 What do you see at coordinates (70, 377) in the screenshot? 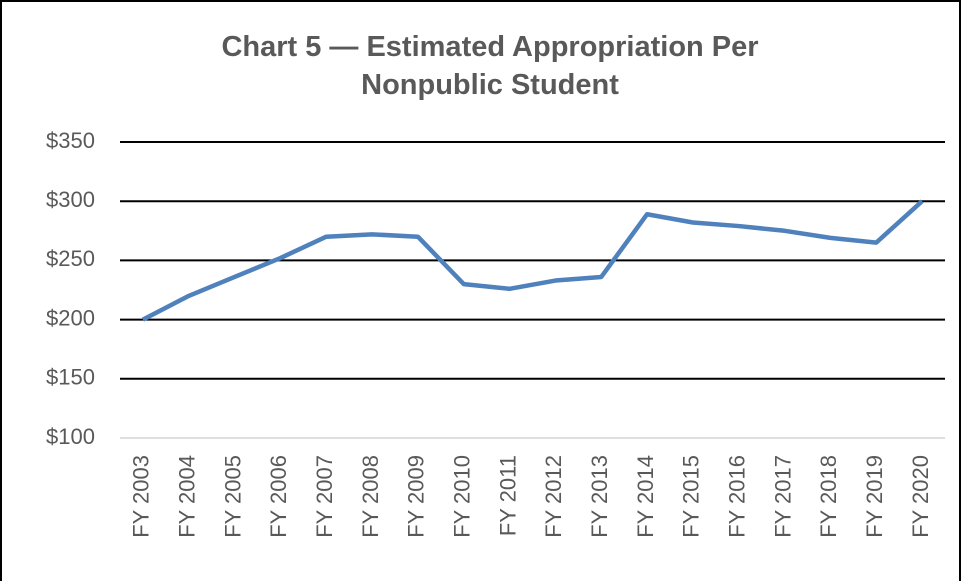
I see `y-tick-label: $150` at bounding box center [70, 377].